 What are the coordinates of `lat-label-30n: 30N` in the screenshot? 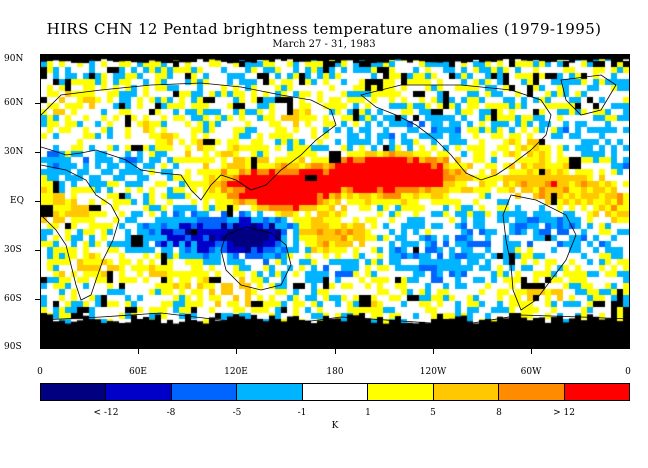 It's located at (14, 152).